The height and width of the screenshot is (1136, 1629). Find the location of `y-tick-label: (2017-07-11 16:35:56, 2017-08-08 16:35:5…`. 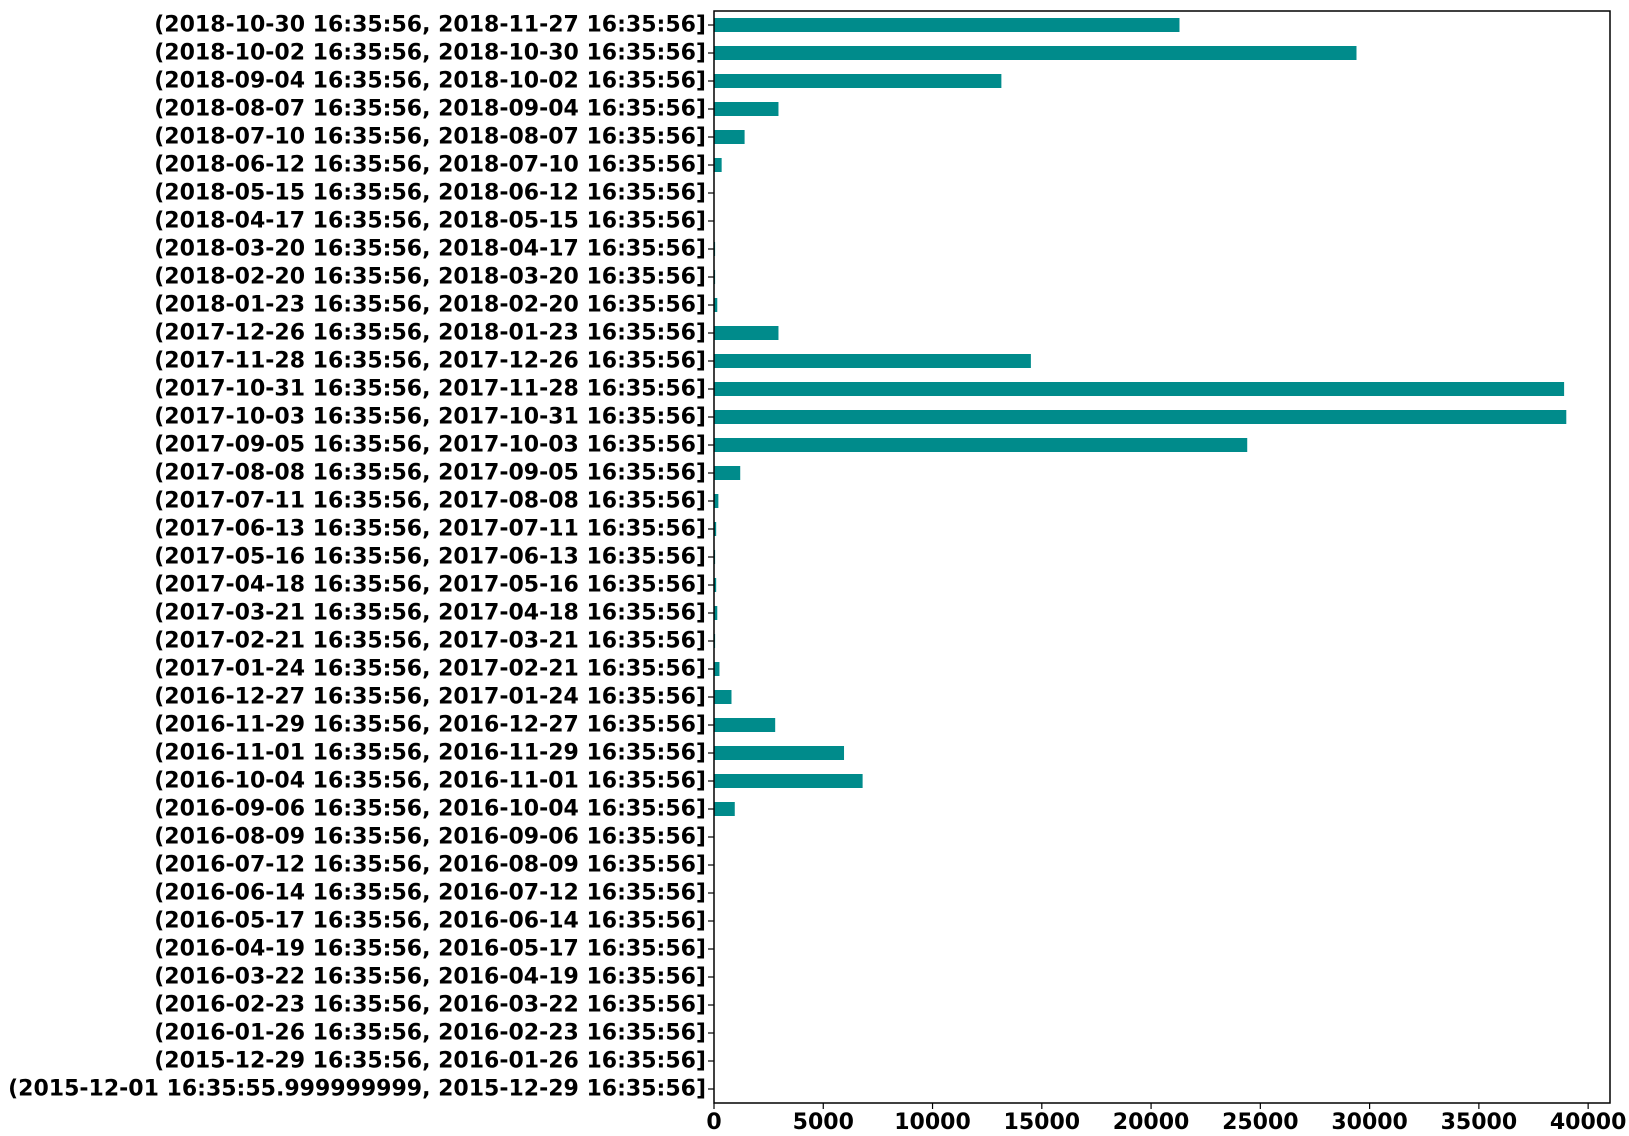

y-tick-label: (2017-07-11 16:35:56, 2017-08-08 16:35:5… is located at coordinates (430, 501).